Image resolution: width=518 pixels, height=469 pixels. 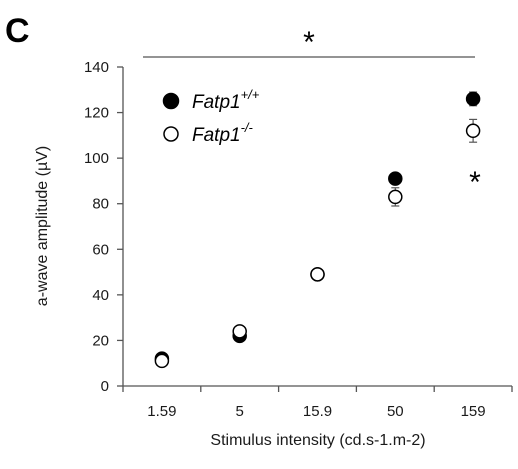 What do you see at coordinates (395, 411) in the screenshot?
I see `x-tick-label: 50` at bounding box center [395, 411].